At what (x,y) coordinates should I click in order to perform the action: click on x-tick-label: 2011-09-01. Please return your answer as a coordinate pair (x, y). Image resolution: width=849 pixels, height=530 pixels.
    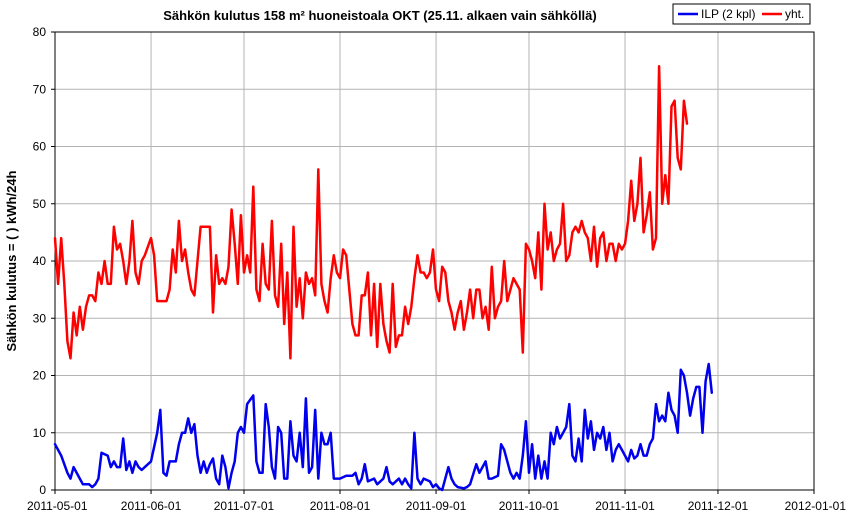
    Looking at the image, I should click on (436, 506).